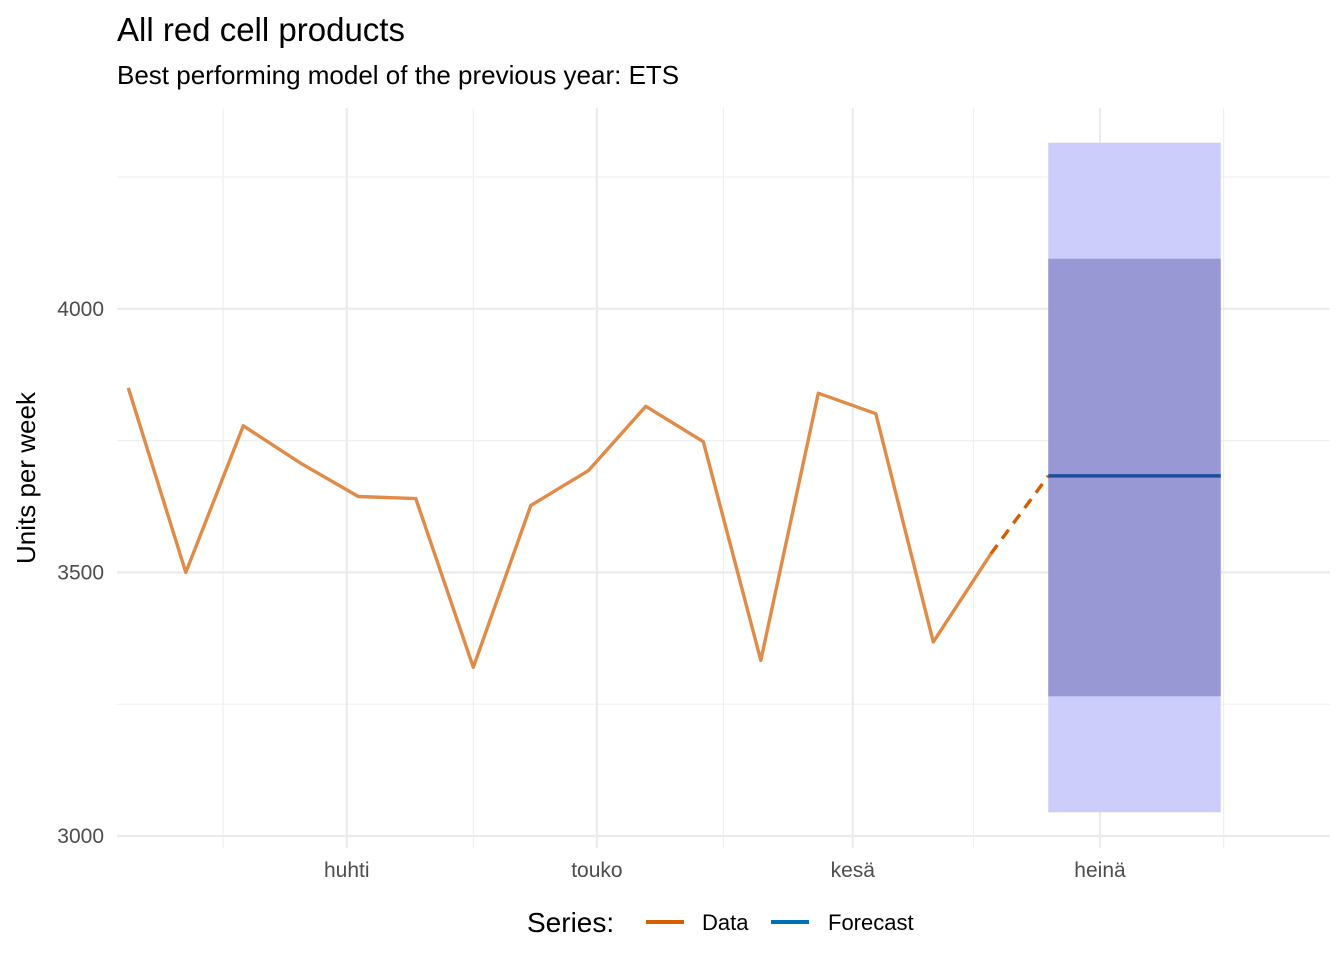 This screenshot has width=1344, height=960. I want to click on x-tick-label-0: huhti, so click(347, 870).